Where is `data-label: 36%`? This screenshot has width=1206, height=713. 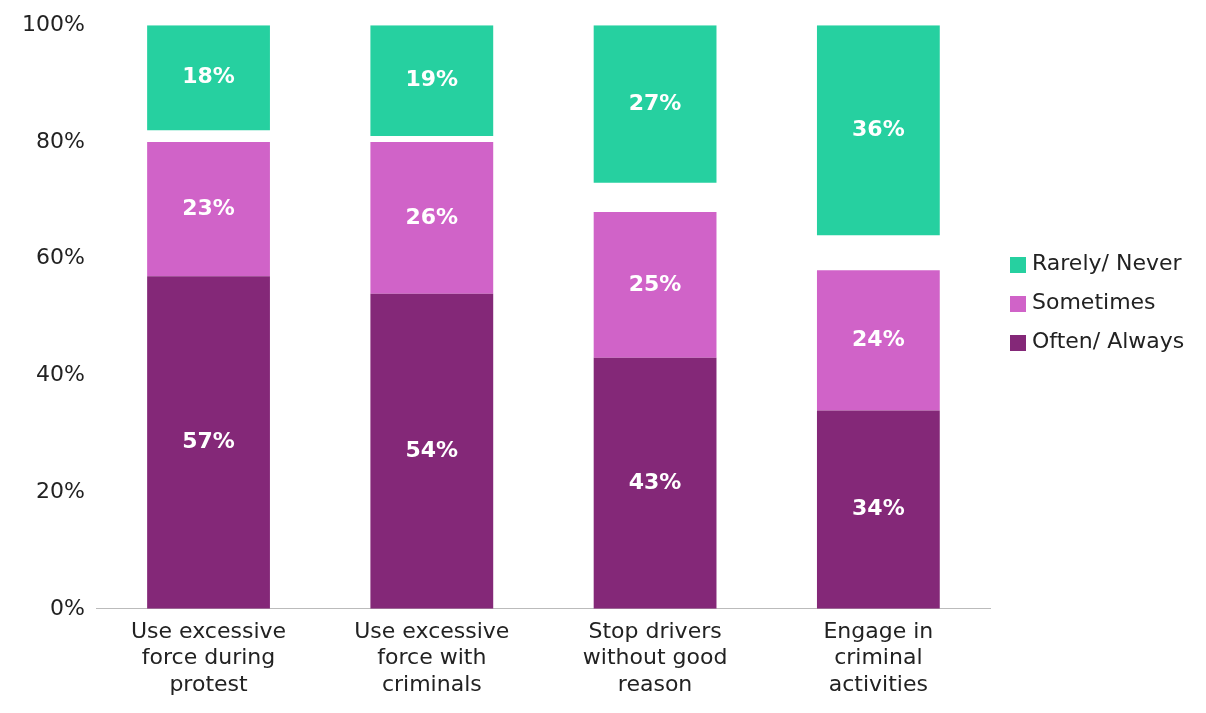 data-label: 36% is located at coordinates (878, 128).